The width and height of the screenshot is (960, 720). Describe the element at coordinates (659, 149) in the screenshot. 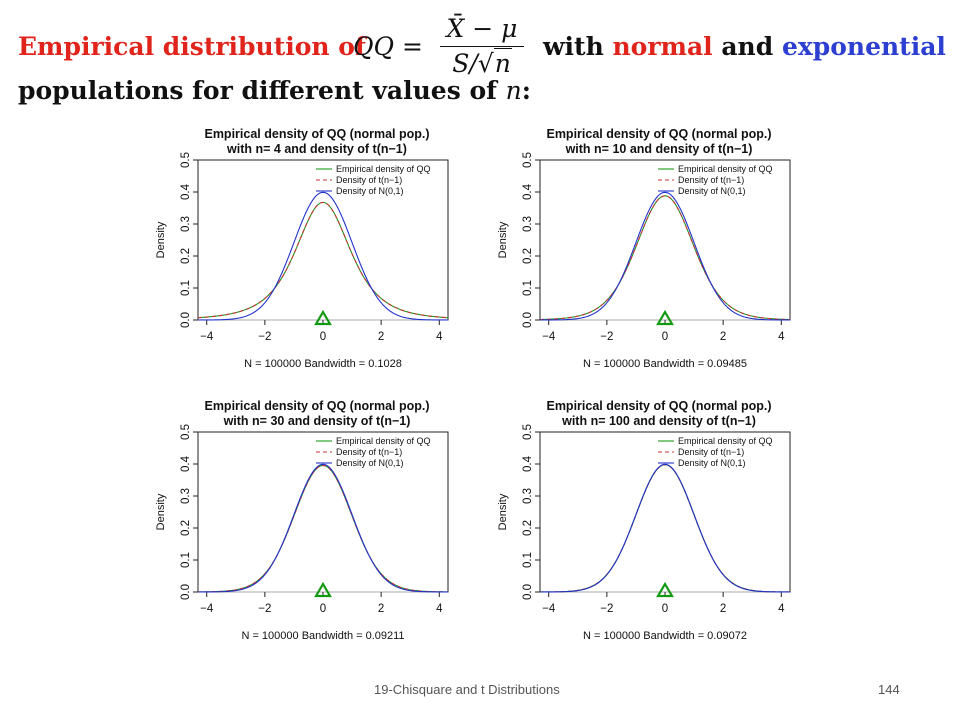

I see `chart-subtitle: with n= 10 and density of t(n−1)` at that location.